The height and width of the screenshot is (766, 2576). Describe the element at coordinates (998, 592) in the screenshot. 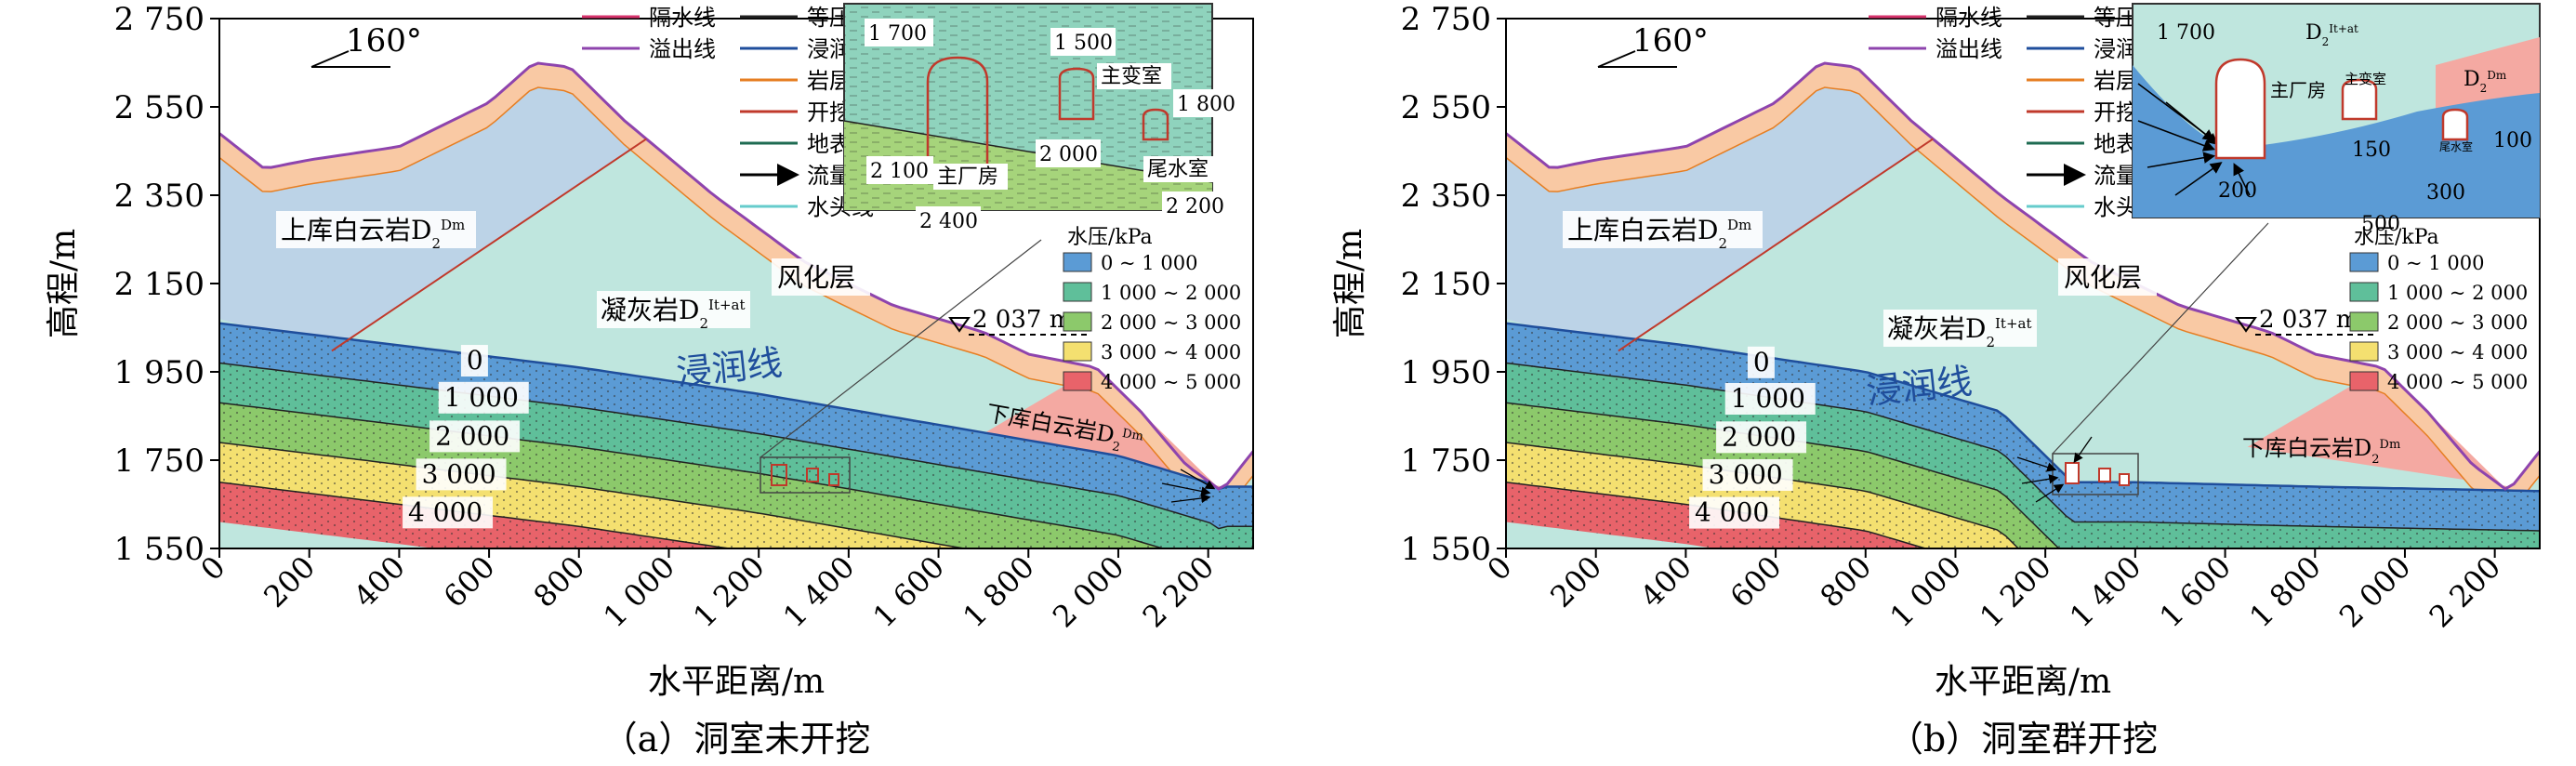

I see `x-tick-label: 1 800` at that location.